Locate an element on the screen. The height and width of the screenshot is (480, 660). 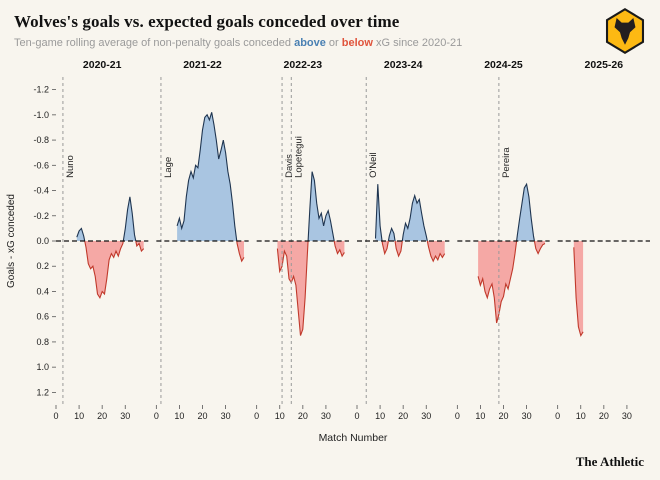
y-tick-label: 0.2 is located at coordinates (42, 266).